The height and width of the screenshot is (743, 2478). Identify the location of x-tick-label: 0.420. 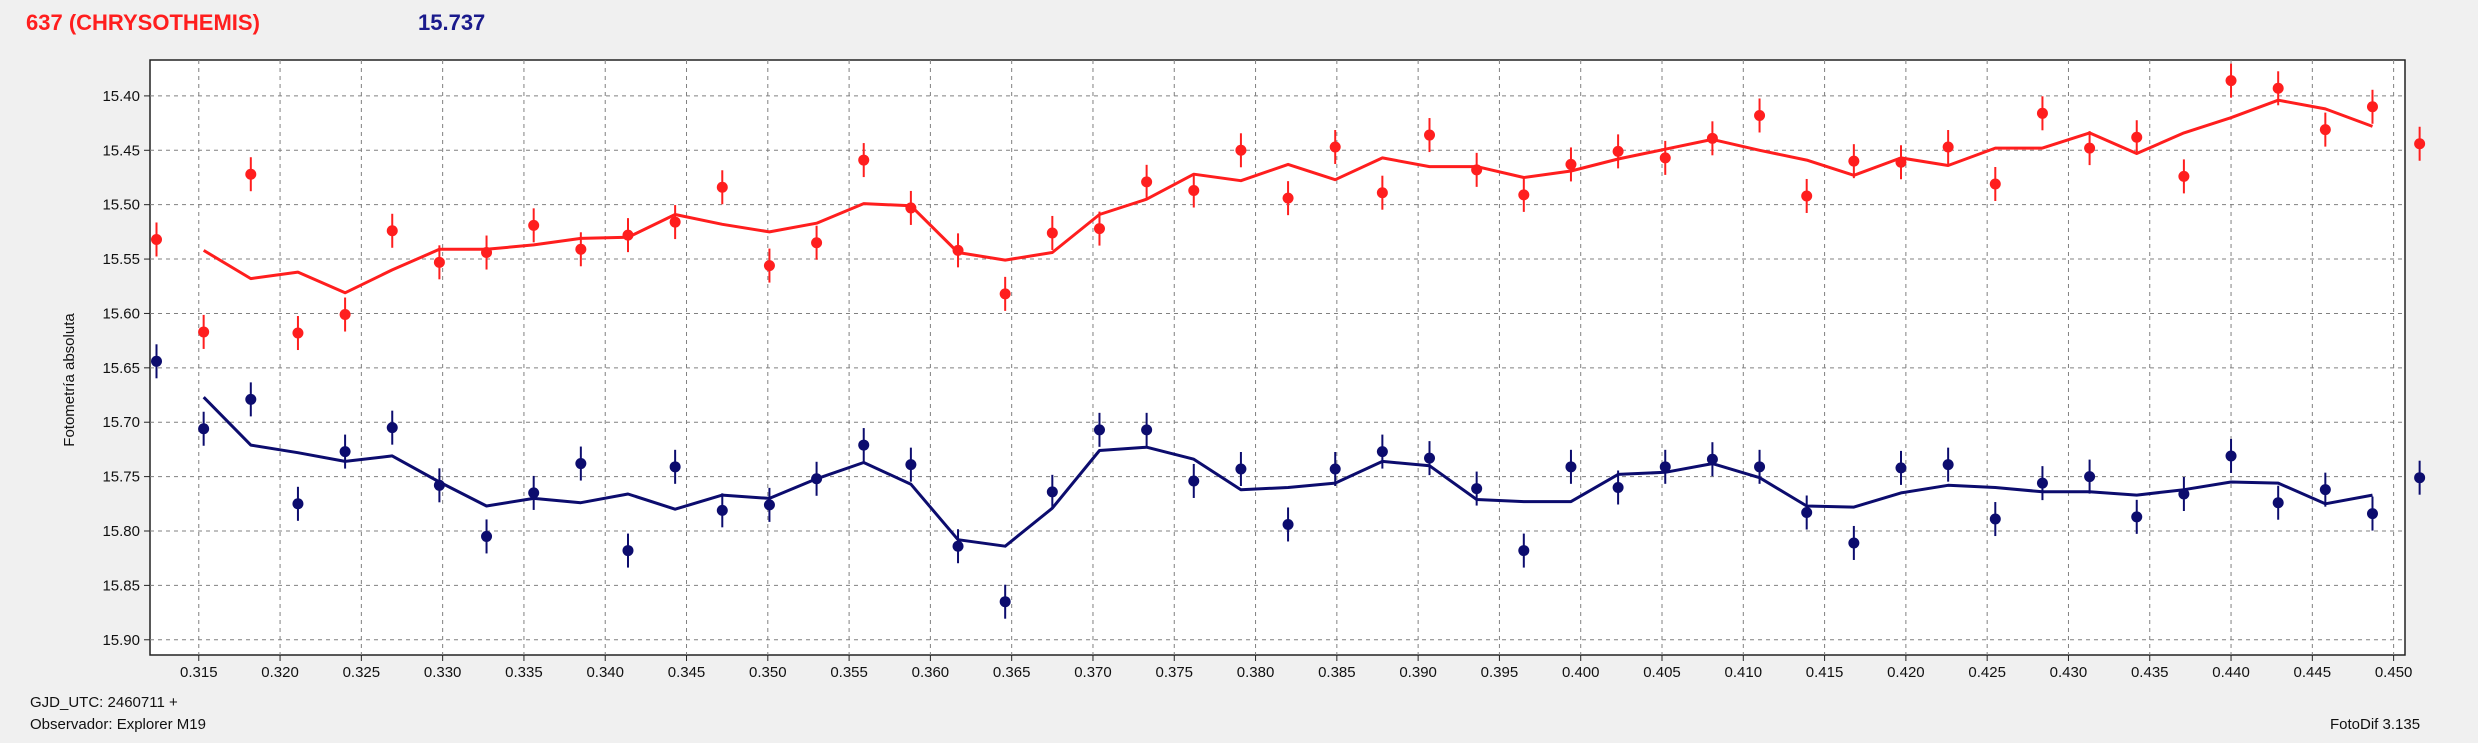
(1906, 672).